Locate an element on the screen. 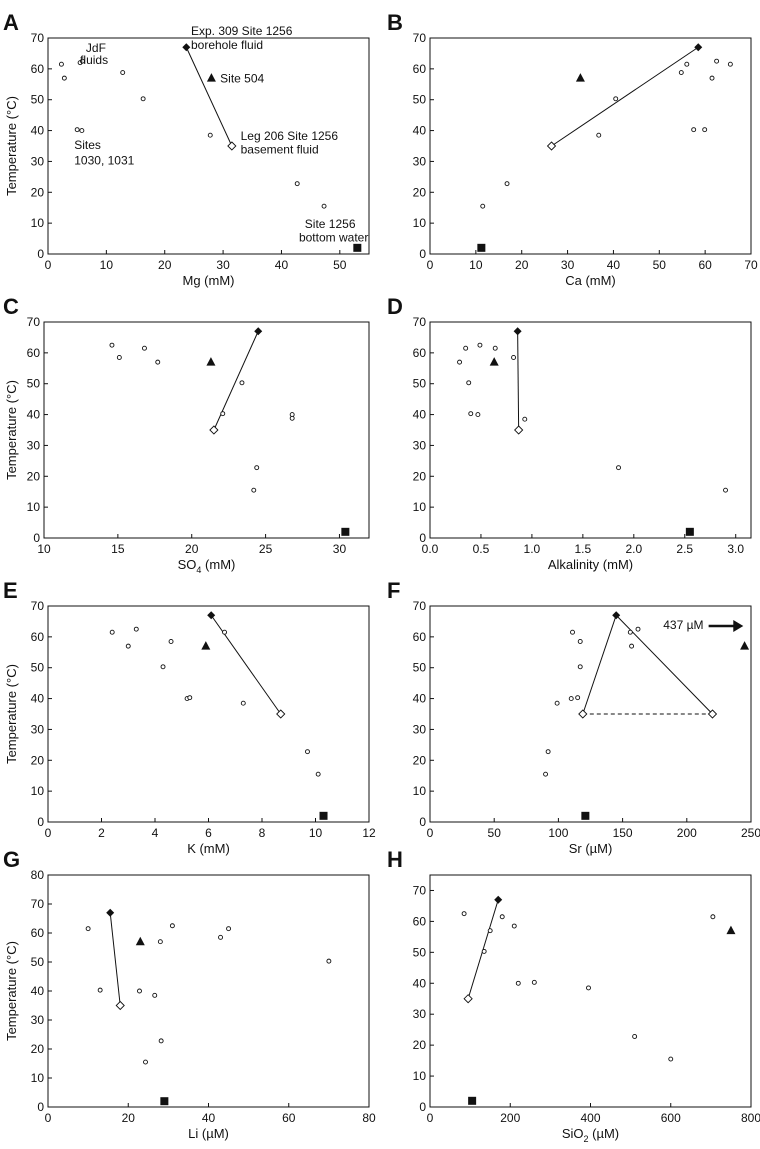 The image size is (760, 1149). annotation-text: Sites is located at coordinates (87, 145).